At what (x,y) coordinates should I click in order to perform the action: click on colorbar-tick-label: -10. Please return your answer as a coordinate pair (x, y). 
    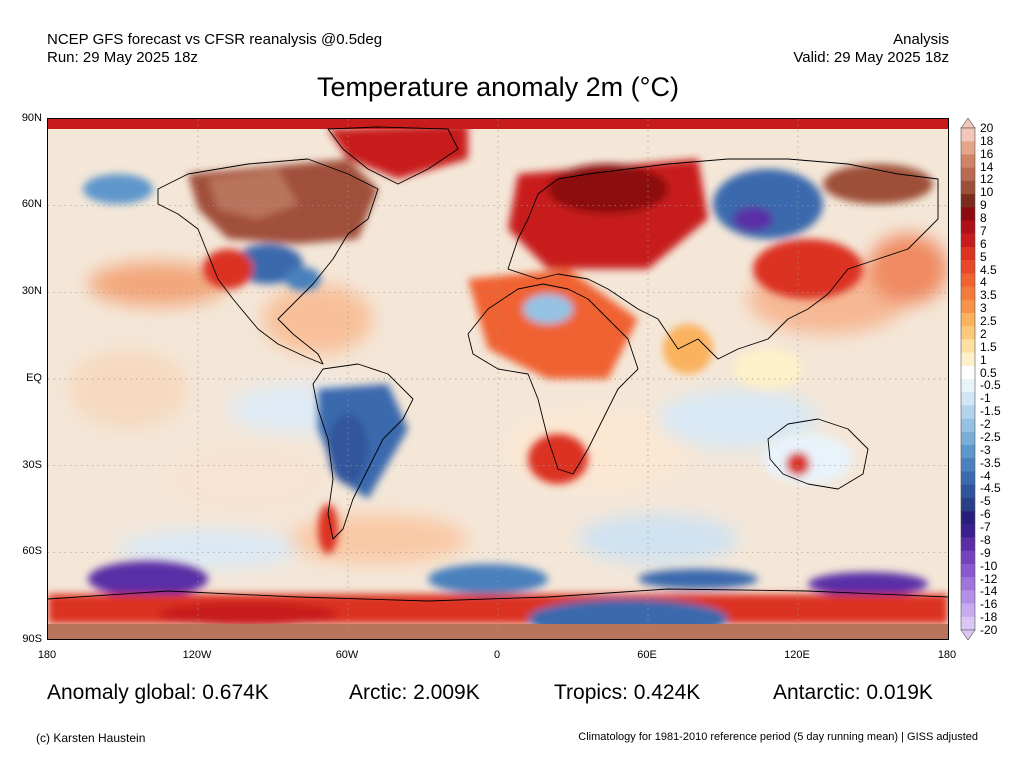
    Looking at the image, I should click on (989, 565).